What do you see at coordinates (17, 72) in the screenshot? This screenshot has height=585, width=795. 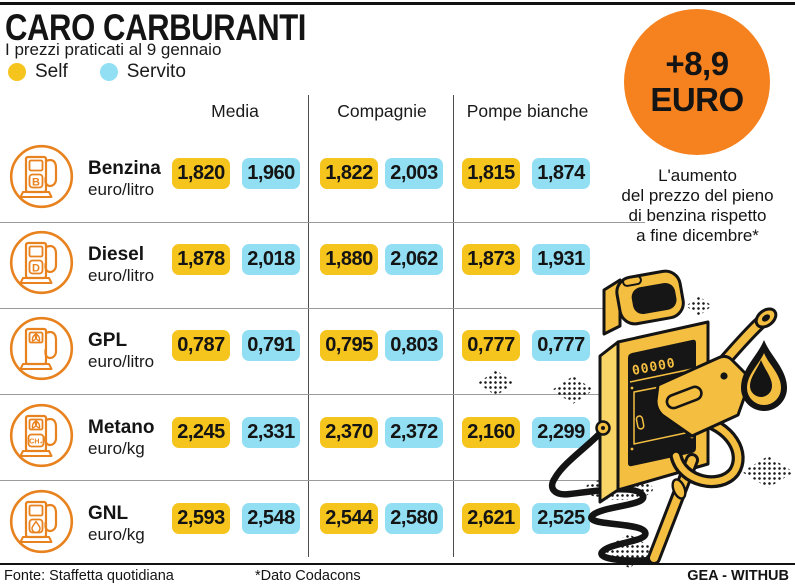 I see `self-dot-icon` at bounding box center [17, 72].